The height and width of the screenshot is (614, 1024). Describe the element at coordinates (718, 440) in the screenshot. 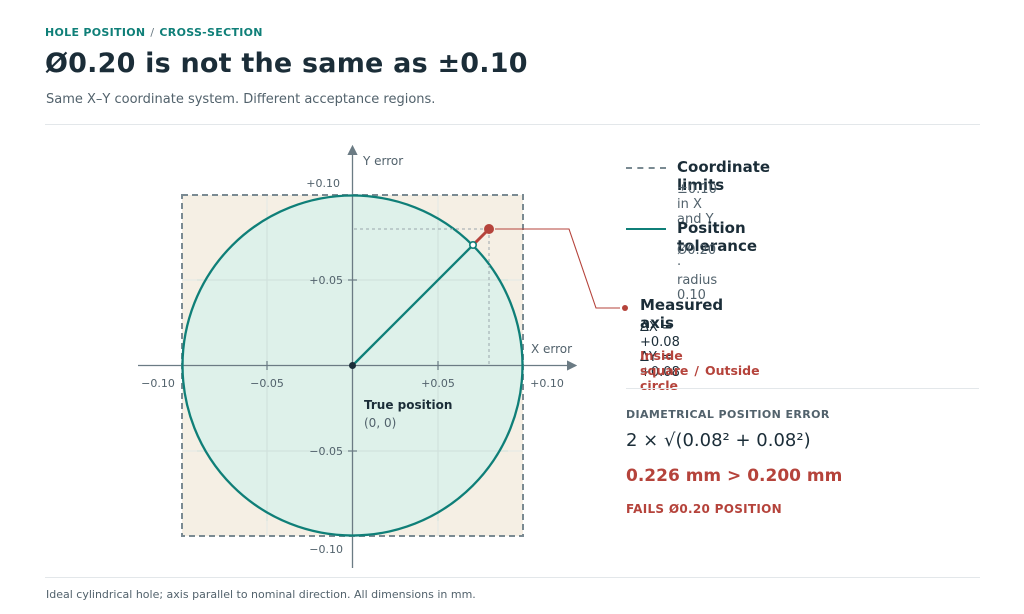

I see `calc-formula: 2 × √(0.08² + 0.08²)` at that location.